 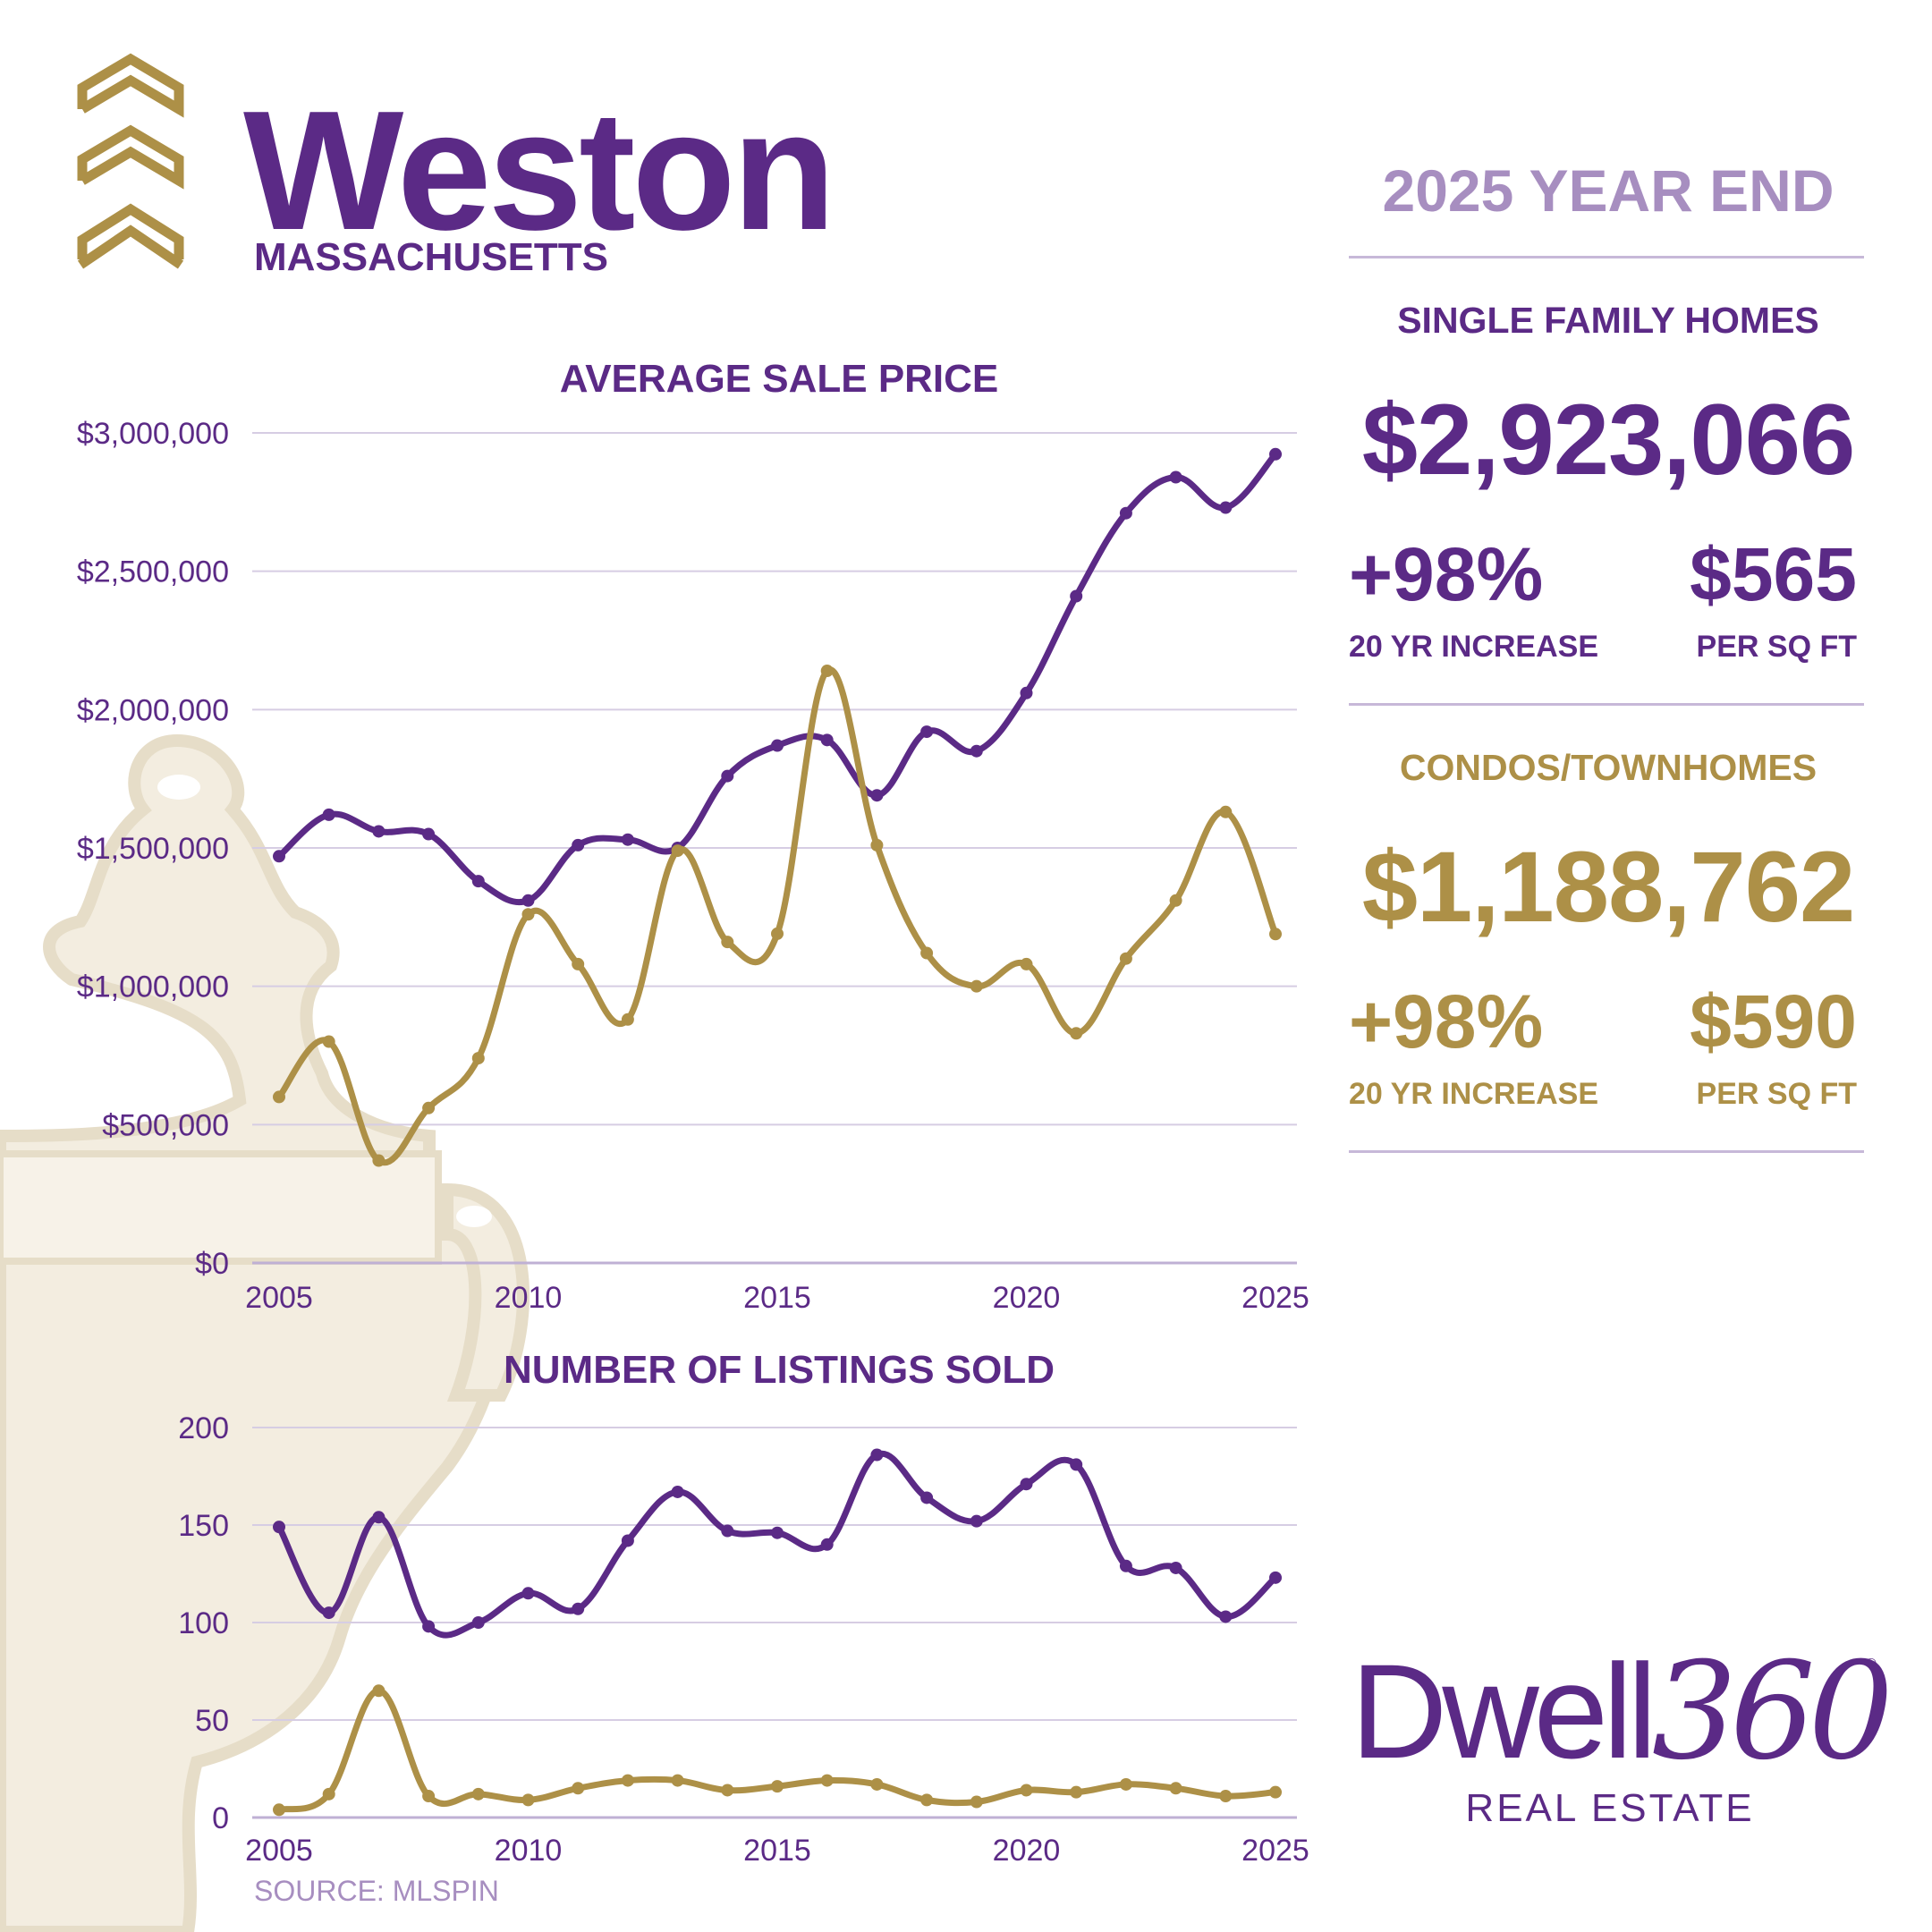 I want to click on dwell360-logo: Dwell360, so click(x=1622, y=1711).